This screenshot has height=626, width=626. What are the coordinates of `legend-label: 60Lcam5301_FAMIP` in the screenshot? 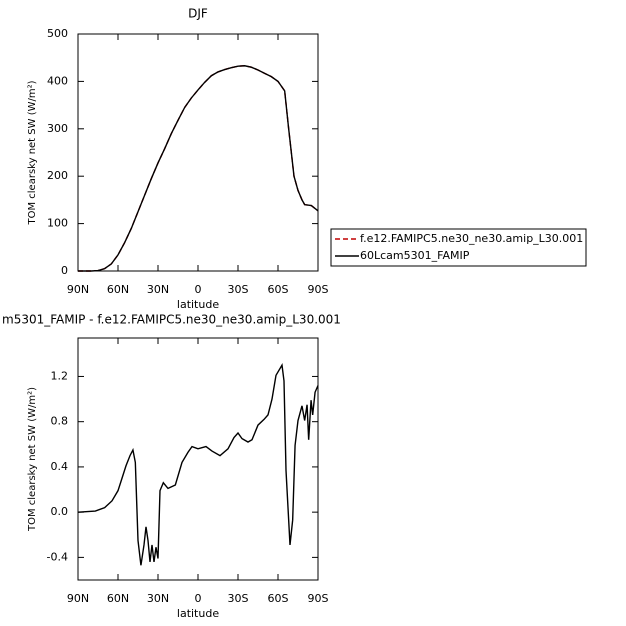 It's located at (415, 255).